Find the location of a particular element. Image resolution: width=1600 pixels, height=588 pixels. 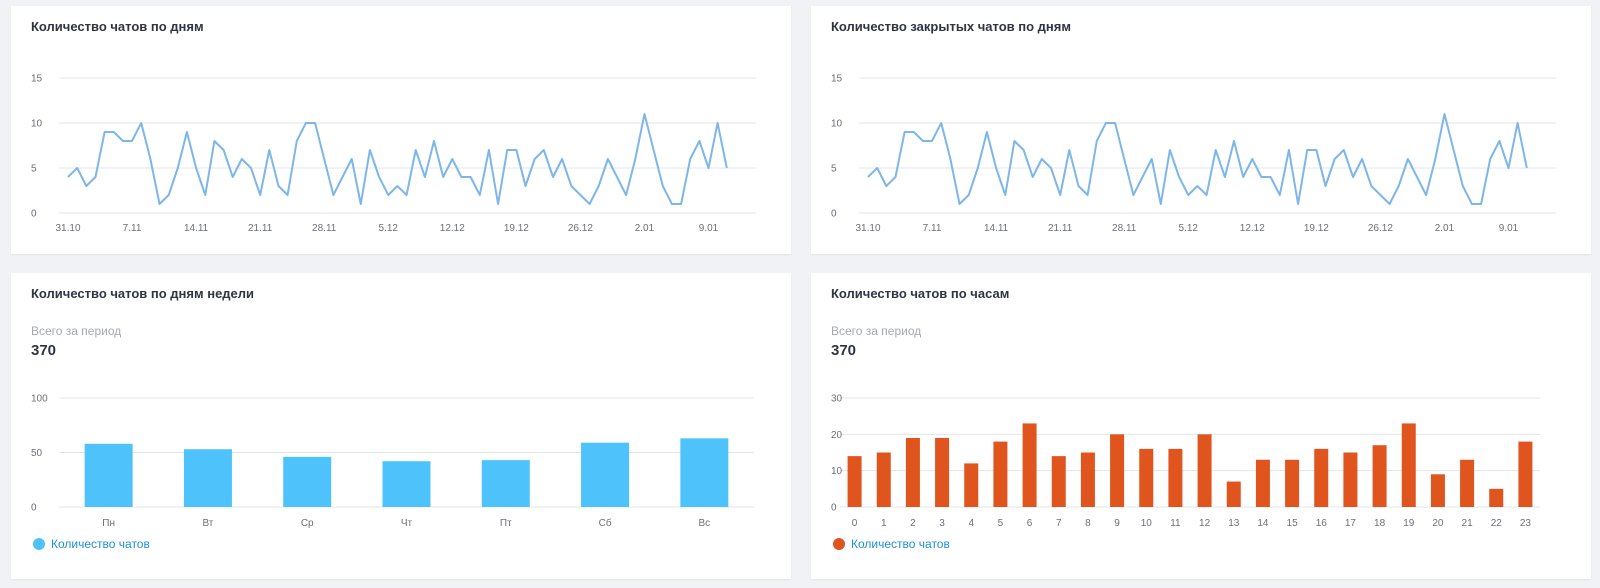

x-tick-label: 31.10 is located at coordinates (67, 228).